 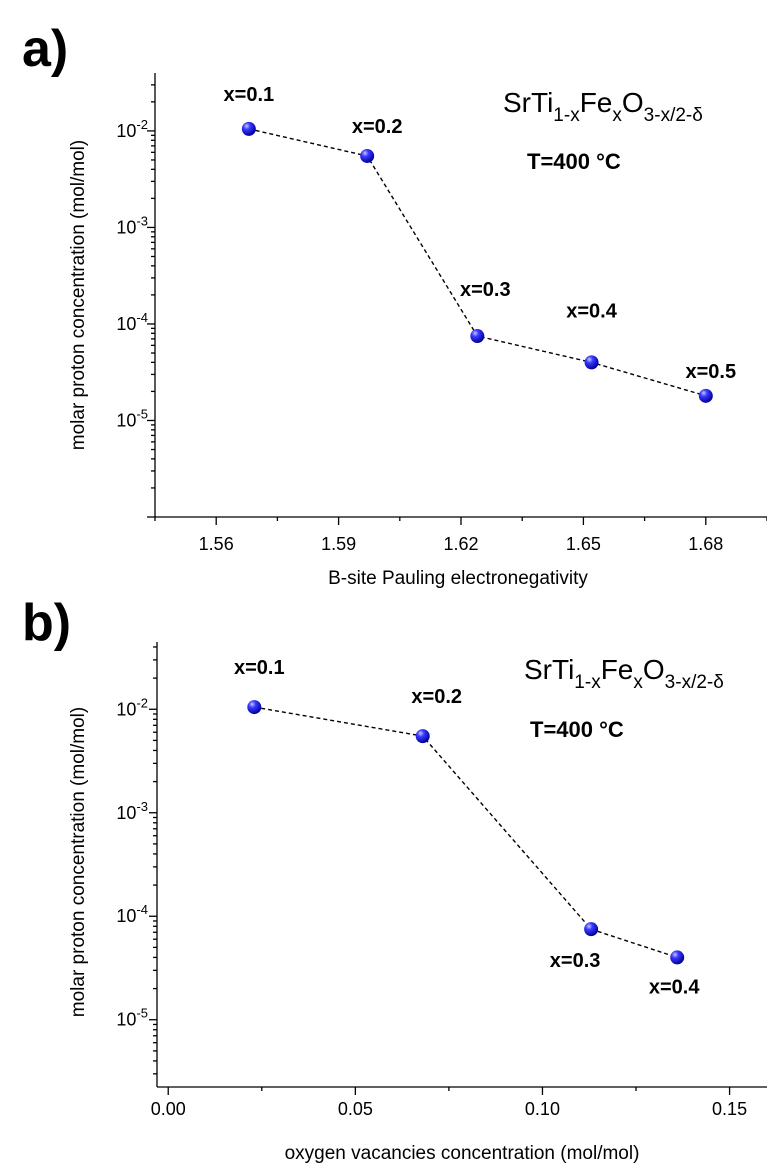 I want to click on x-axis-title: B-site Pauling electronegativity, so click(x=458, y=578).